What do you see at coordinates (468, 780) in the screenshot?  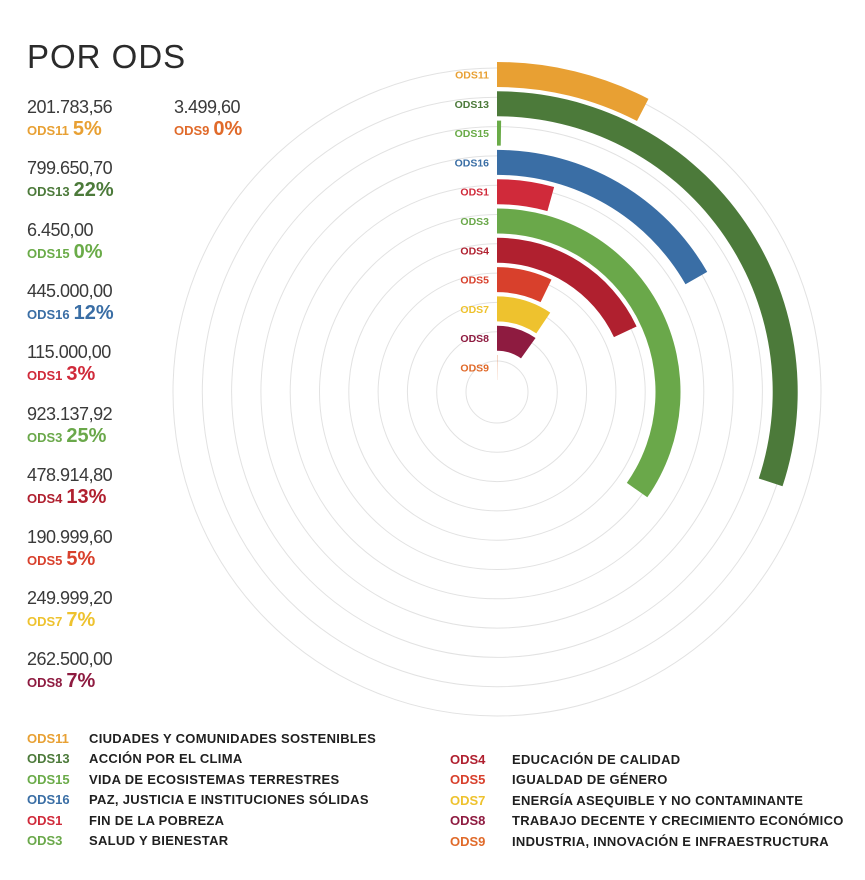 I see `legend-code: ODS5` at bounding box center [468, 780].